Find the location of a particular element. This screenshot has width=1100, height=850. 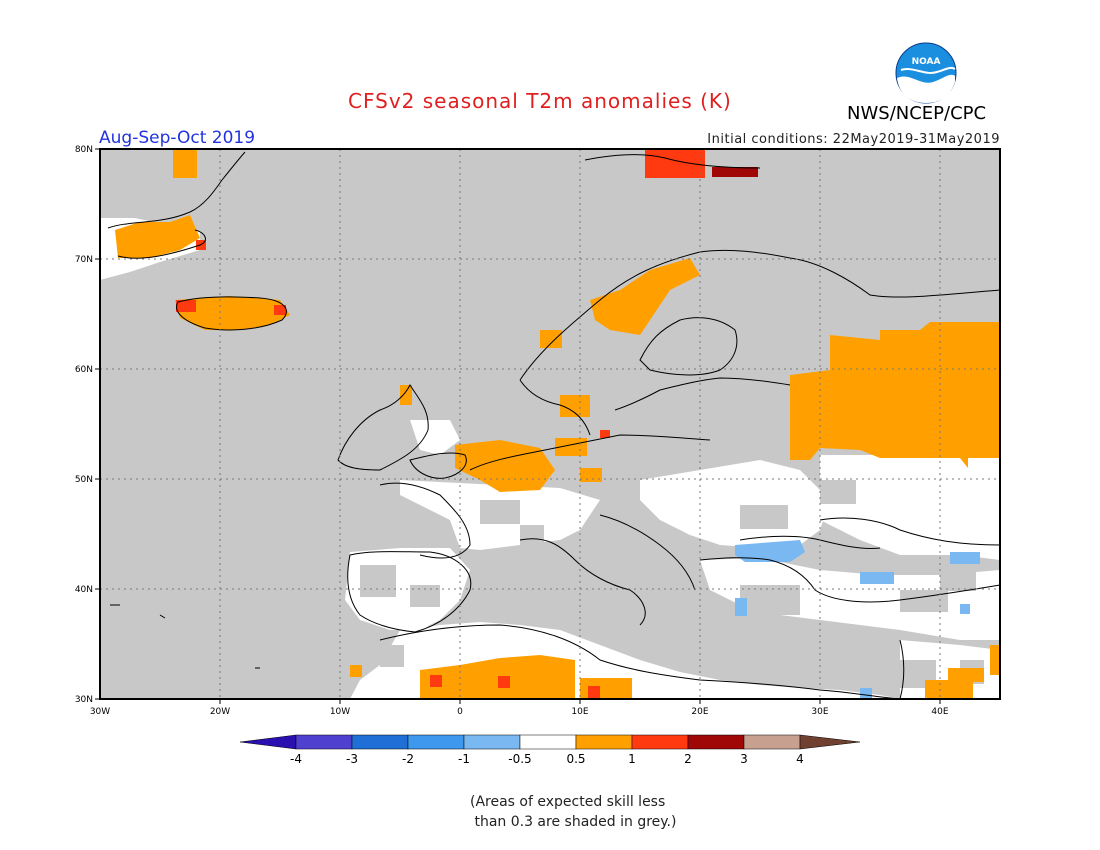

legend-tick: 4 is located at coordinates (800, 759).